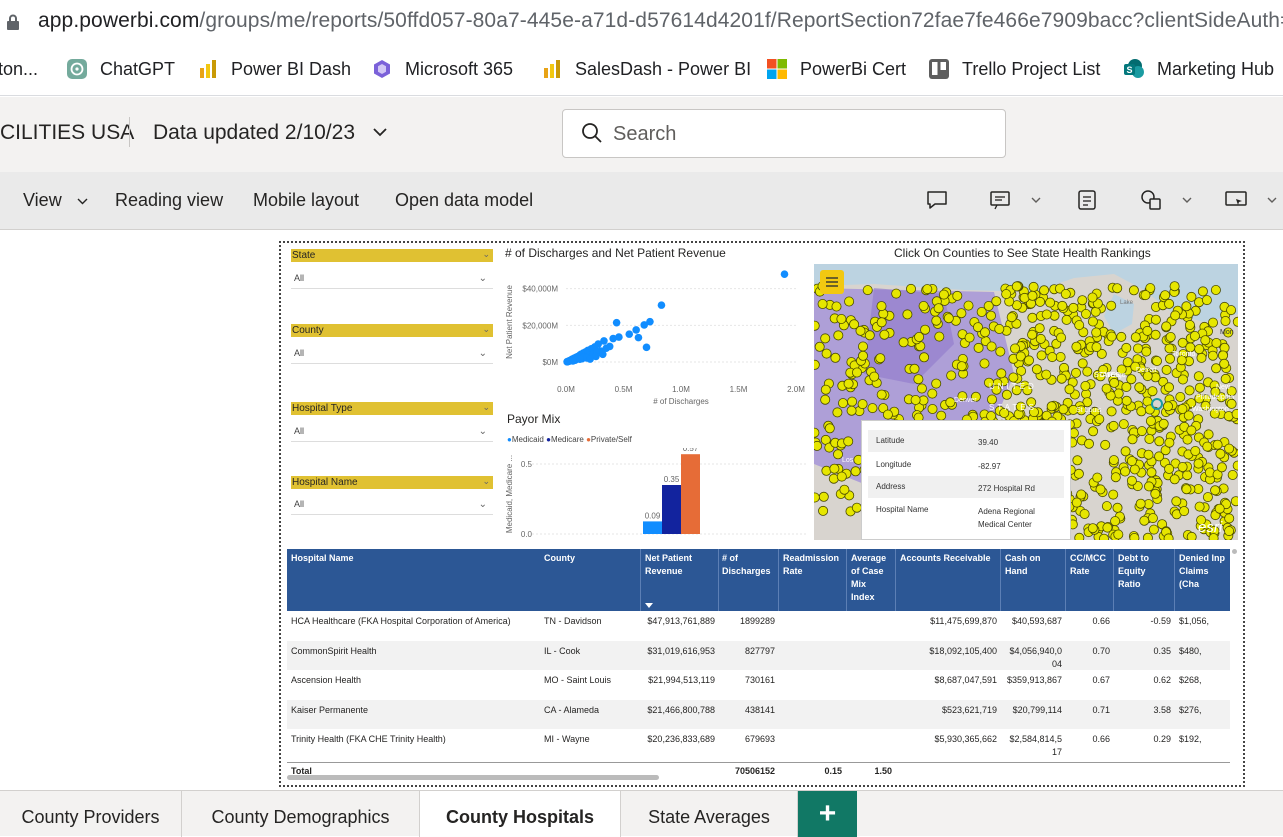  What do you see at coordinates (322, 558) in the screenshot?
I see `column-header: Hospital Name` at bounding box center [322, 558].